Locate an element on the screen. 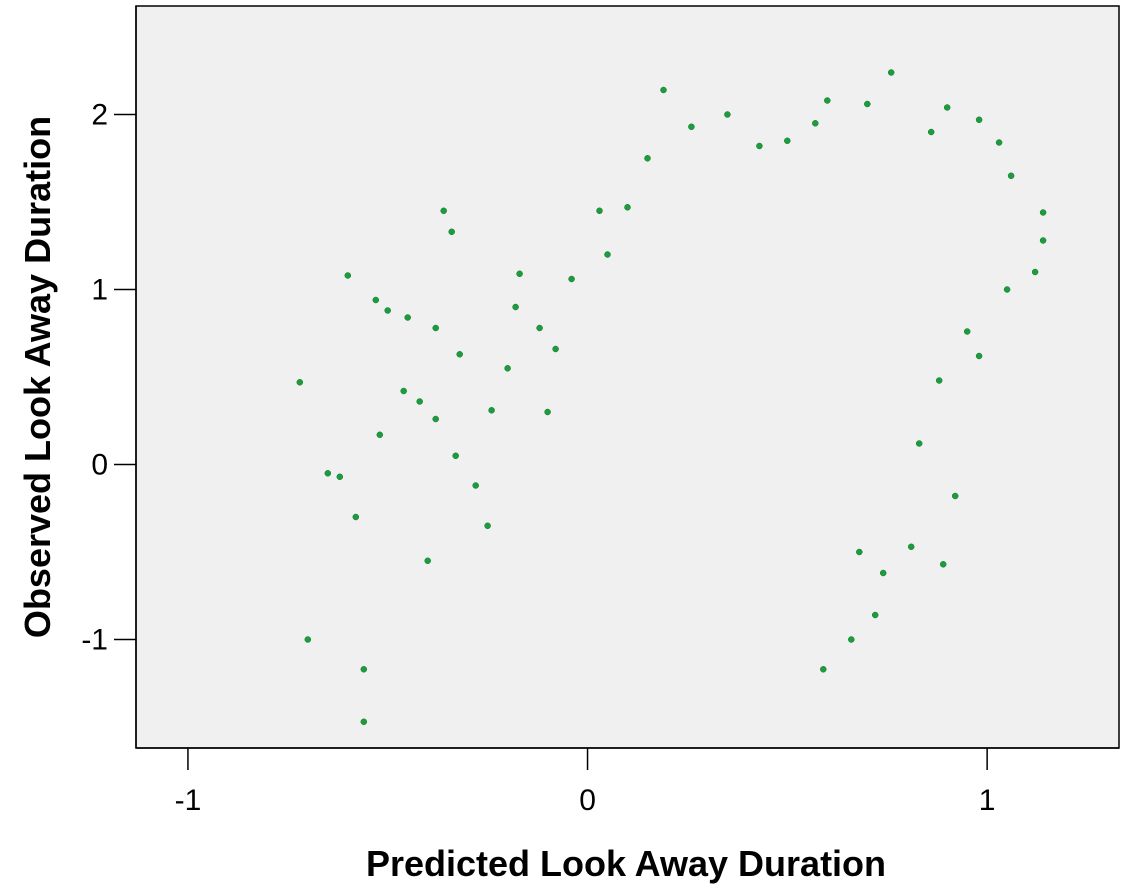  y-tick-label: -1 is located at coordinates (94, 640).